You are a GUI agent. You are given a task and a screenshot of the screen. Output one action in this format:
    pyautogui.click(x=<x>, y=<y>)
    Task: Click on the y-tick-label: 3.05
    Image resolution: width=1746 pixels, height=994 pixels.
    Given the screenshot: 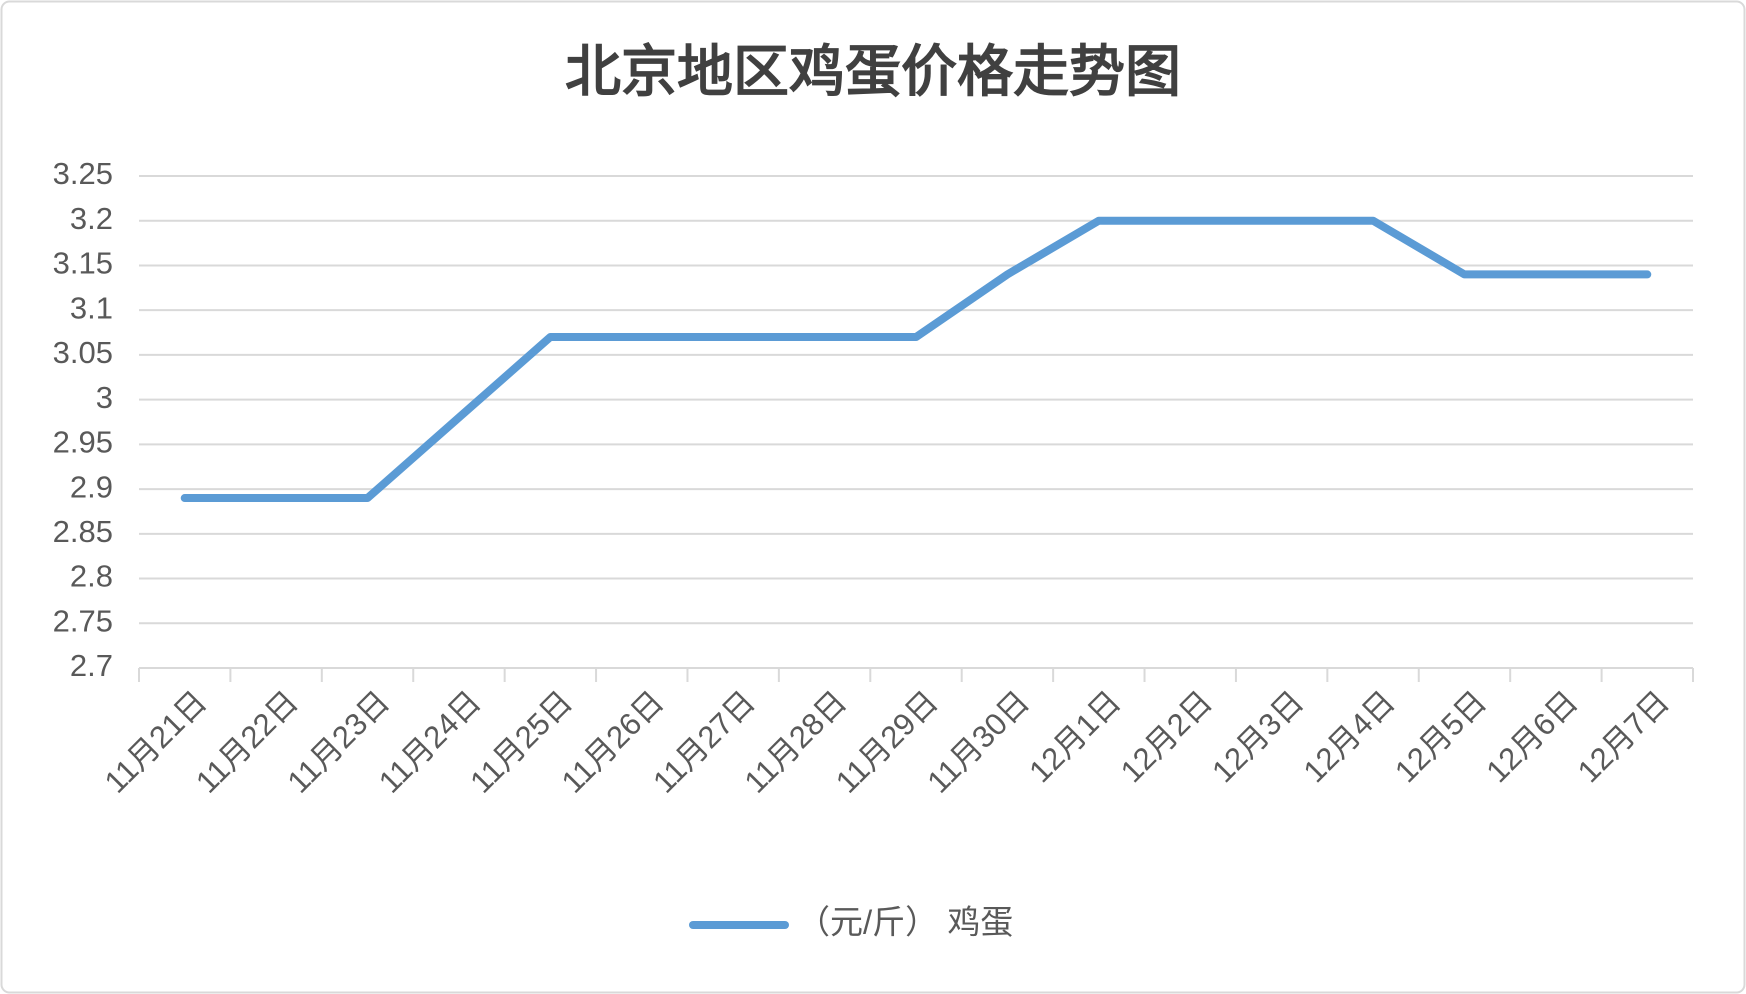 What is the action you would take?
    pyautogui.click(x=83, y=352)
    